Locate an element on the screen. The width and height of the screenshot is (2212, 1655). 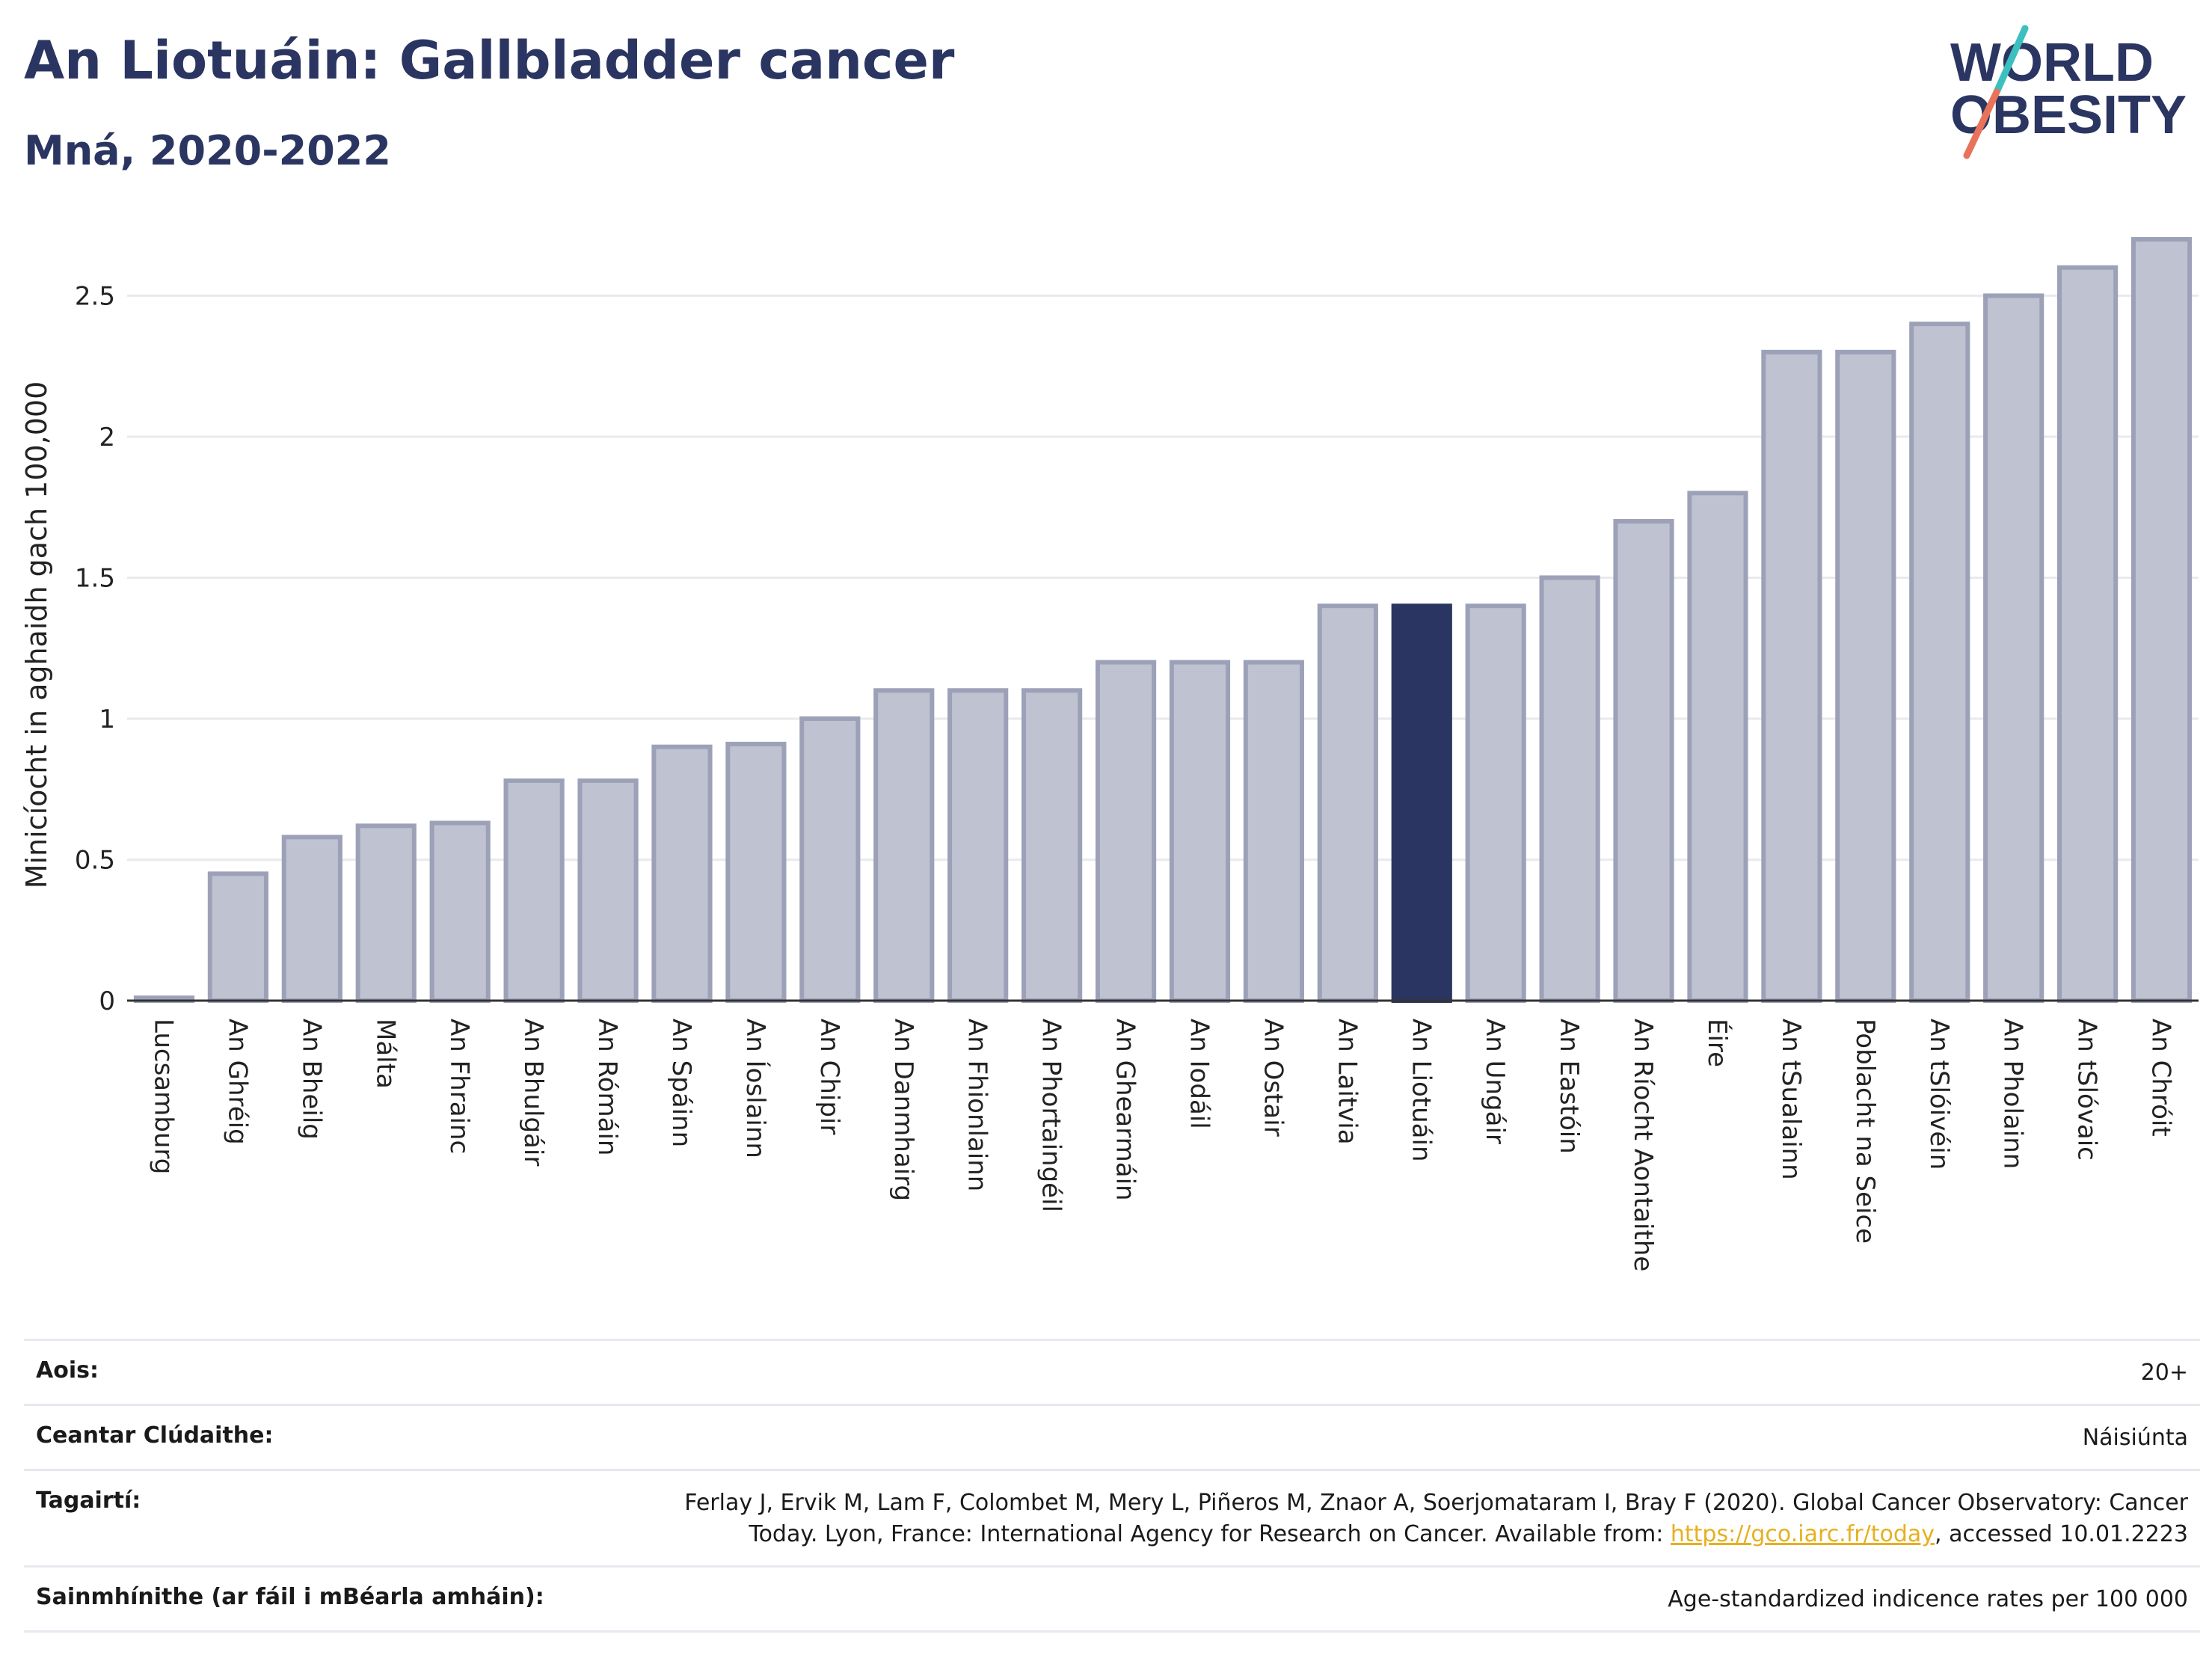
y-tick-label: 2 is located at coordinates (107, 437).